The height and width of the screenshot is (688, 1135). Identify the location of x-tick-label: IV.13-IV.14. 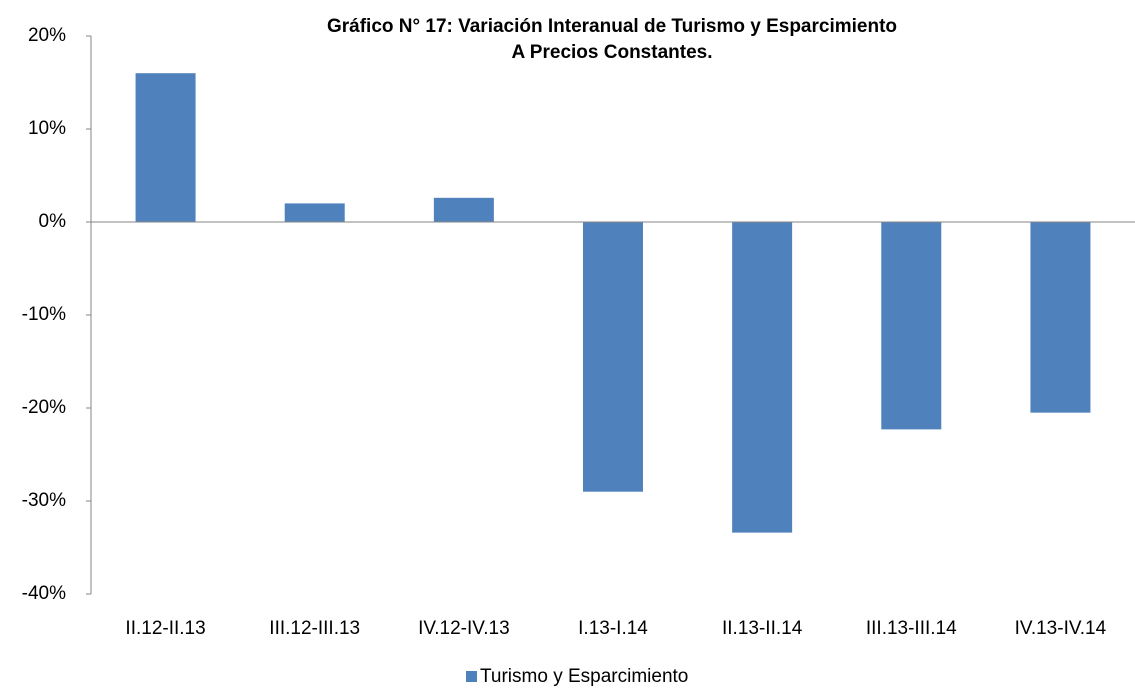
(1061, 628).